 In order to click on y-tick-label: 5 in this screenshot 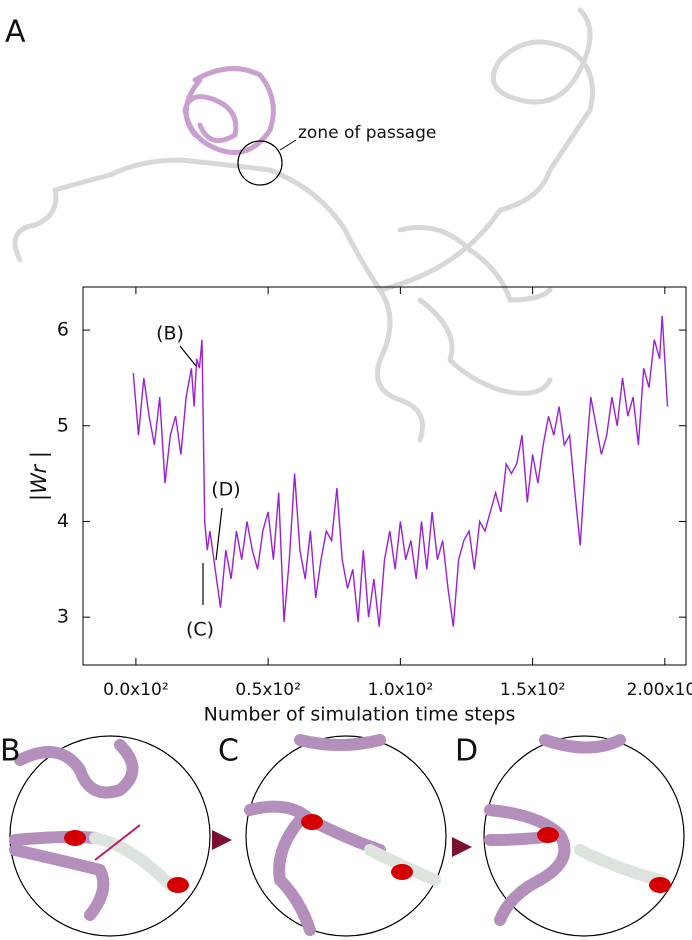, I will do `click(63, 425)`.